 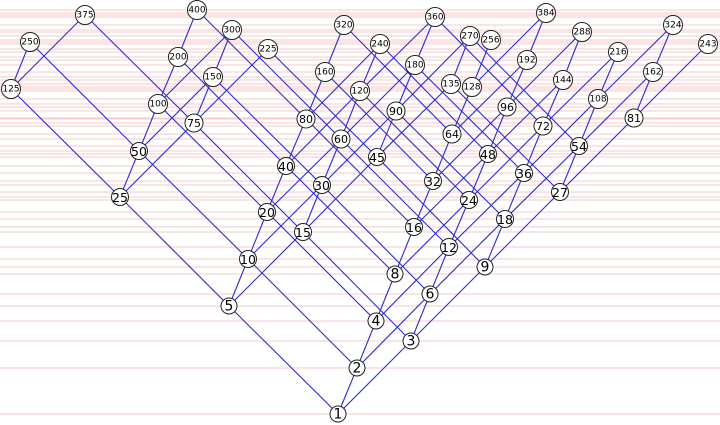 I want to click on node-label: 48, so click(x=488, y=154).